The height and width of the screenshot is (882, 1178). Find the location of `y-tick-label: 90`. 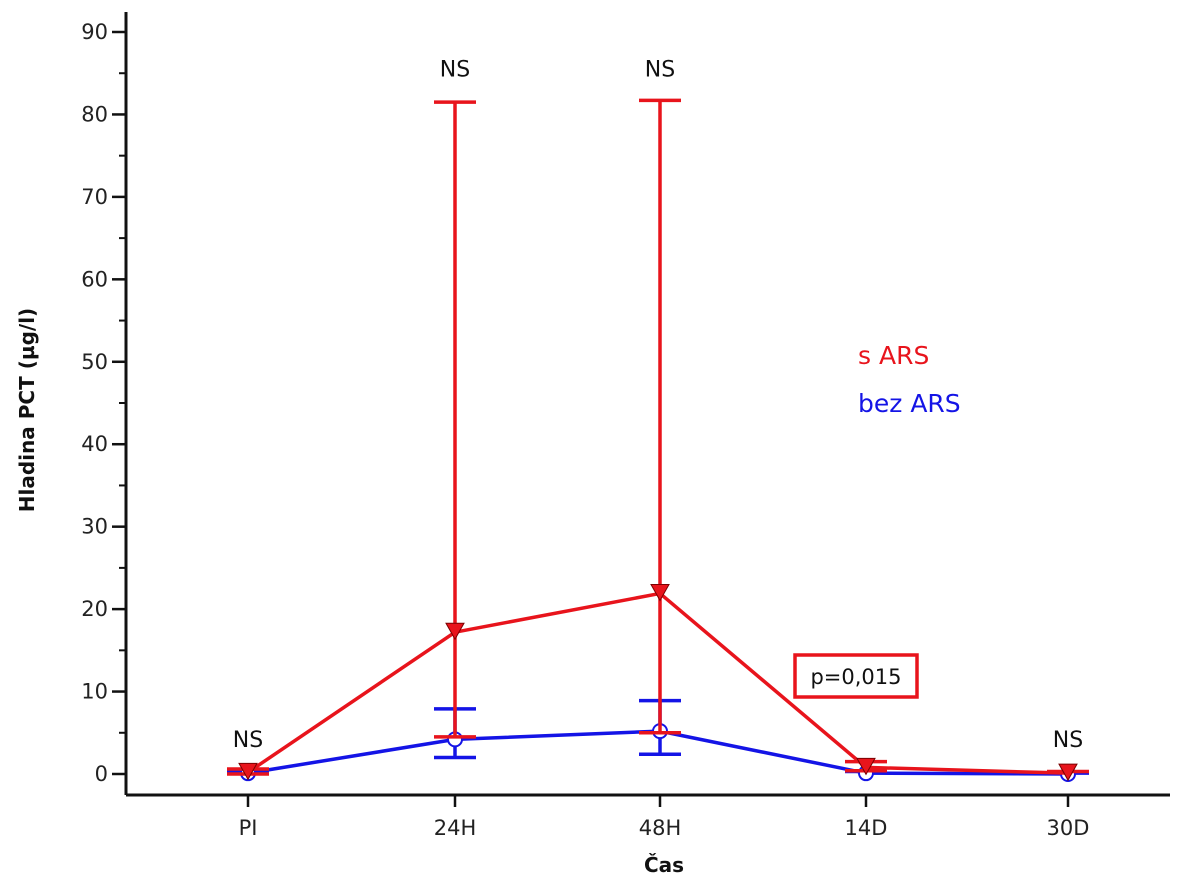

y-tick-label: 90 is located at coordinates (94, 32).